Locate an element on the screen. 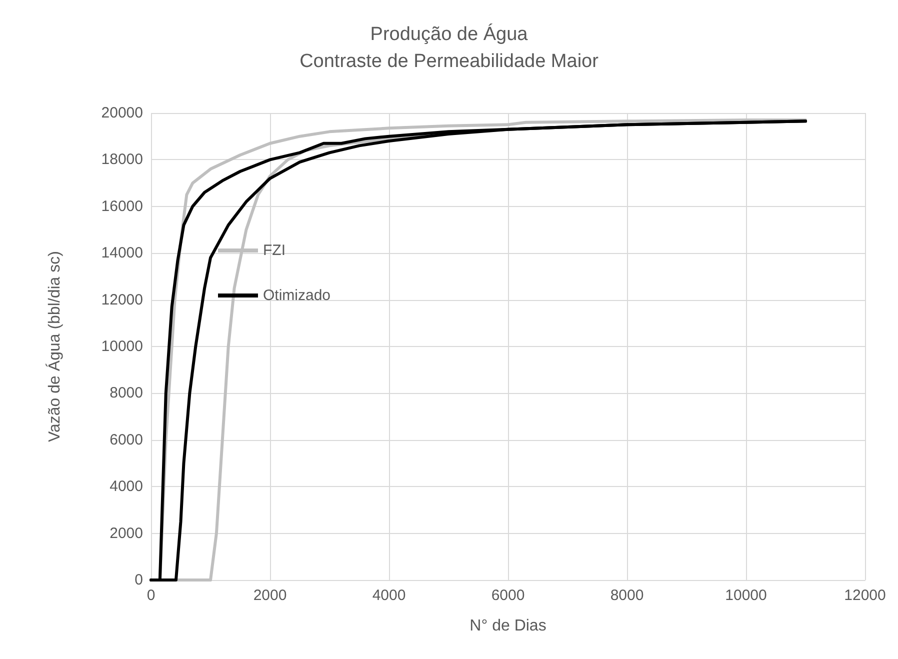 Image resolution: width=898 pixels, height=659 pixels. y-tick-label: 2000 is located at coordinates (126, 533).